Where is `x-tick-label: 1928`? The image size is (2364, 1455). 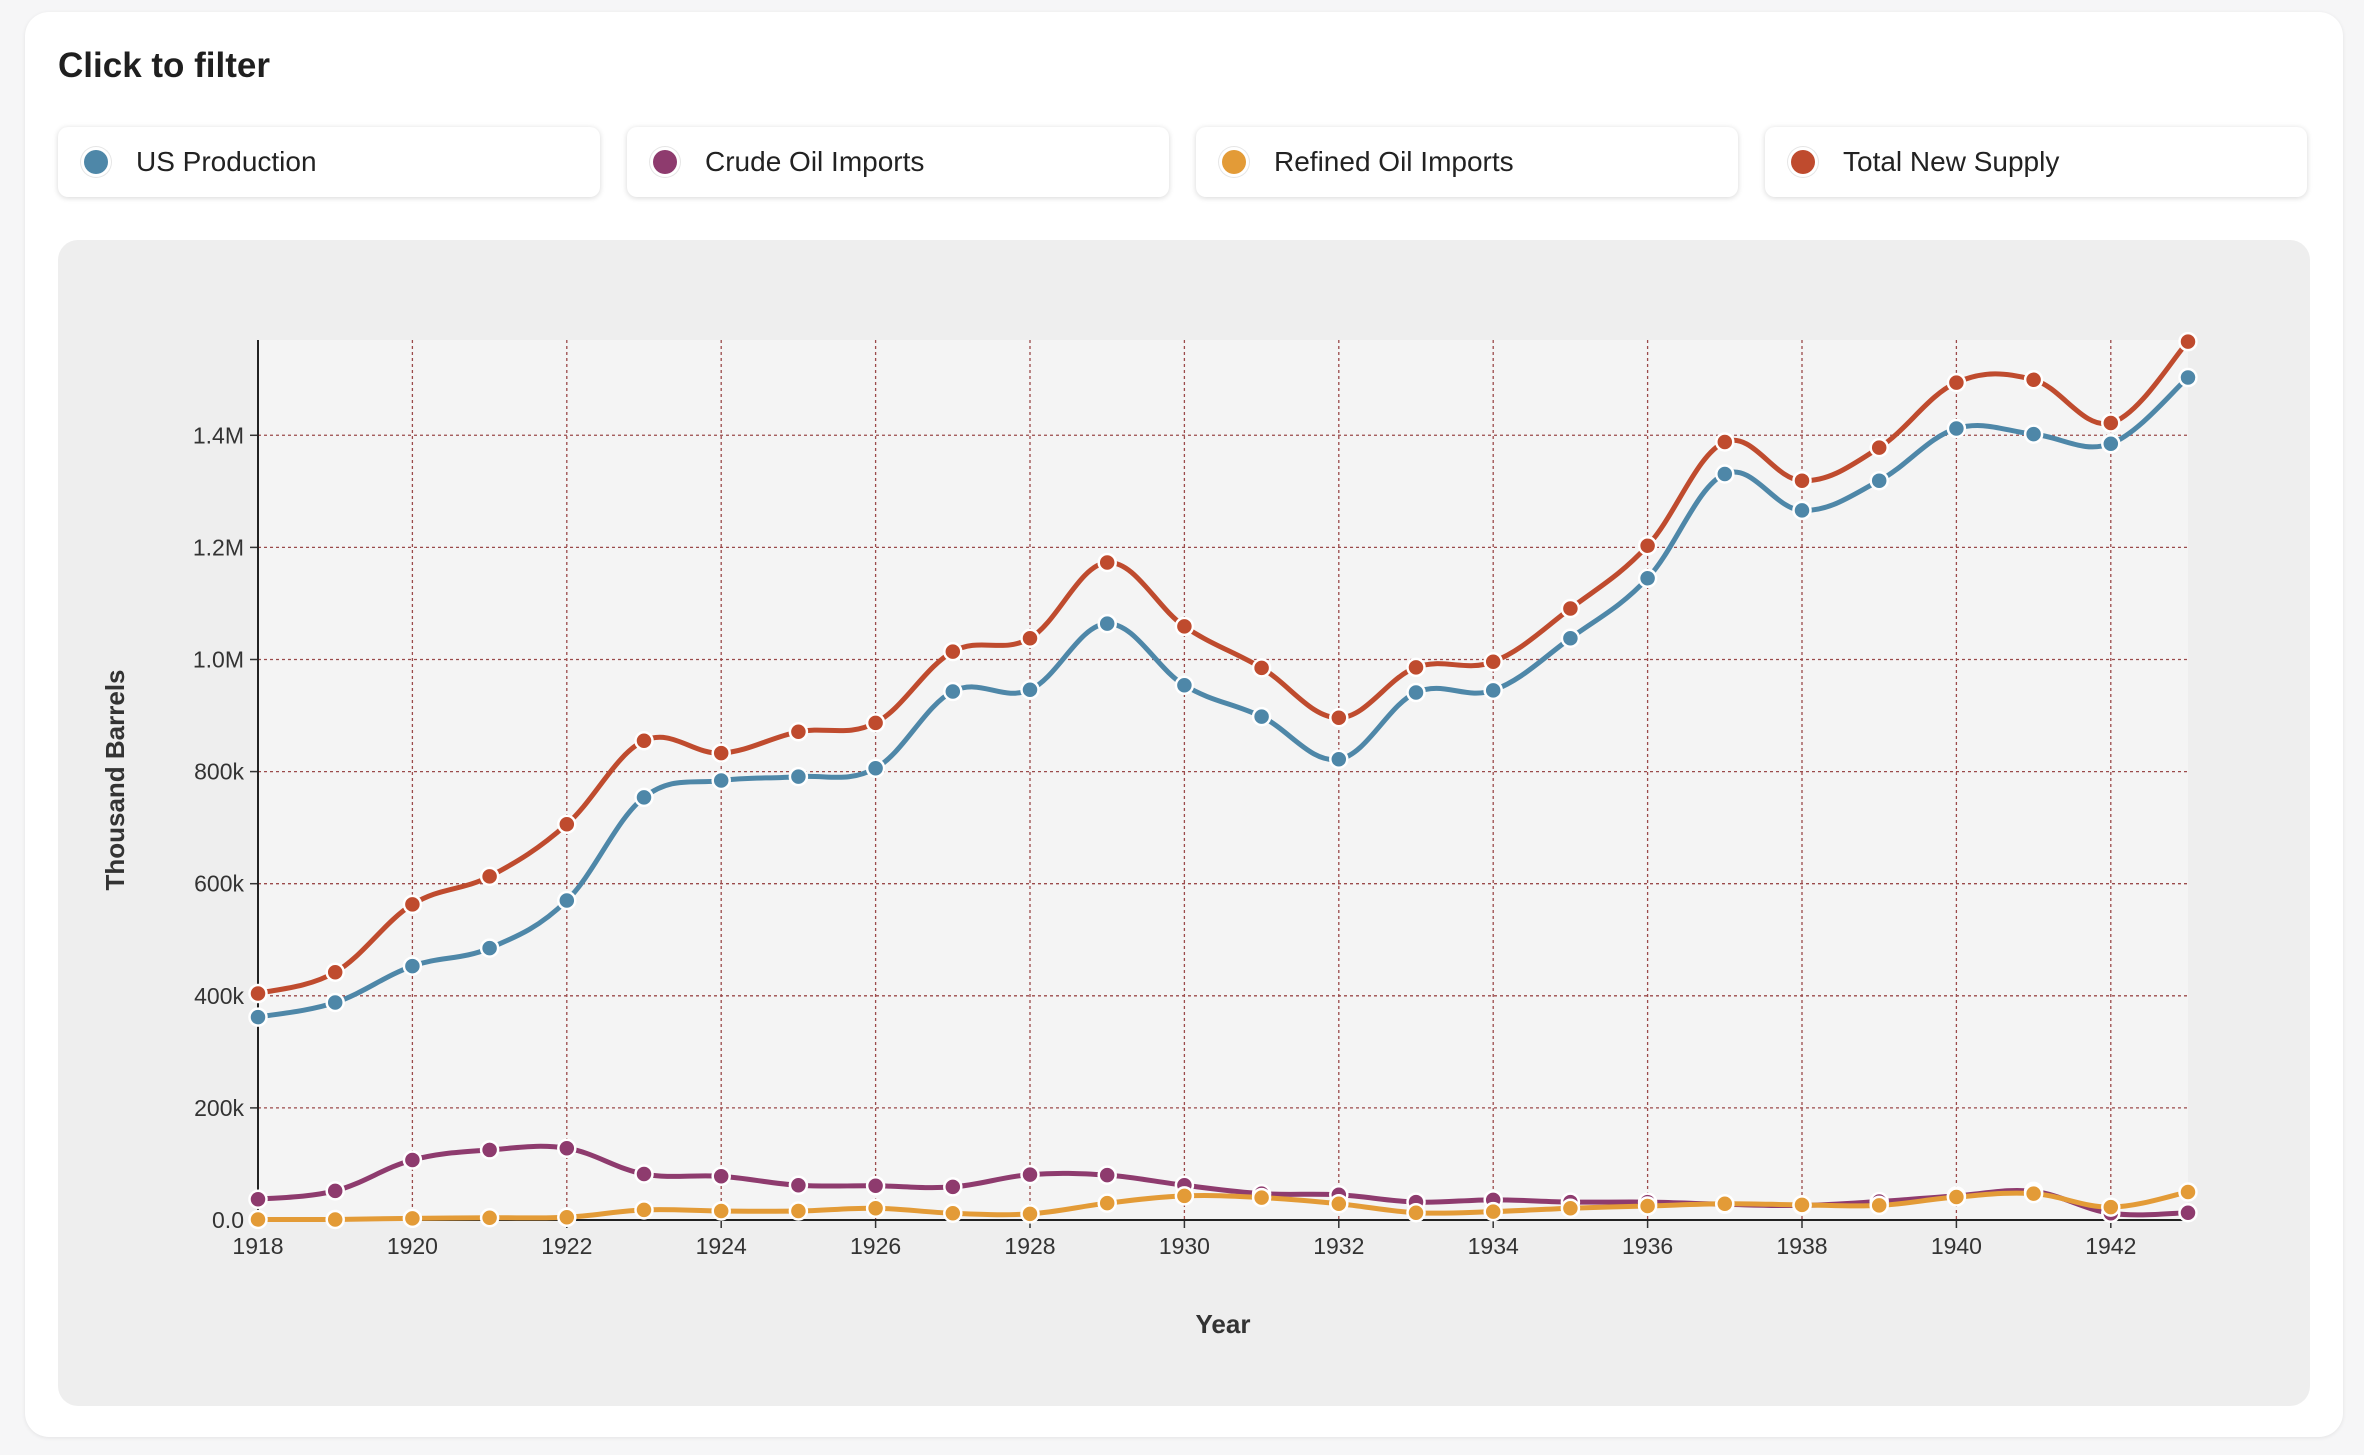
x-tick-label: 1928 is located at coordinates (1029, 1246).